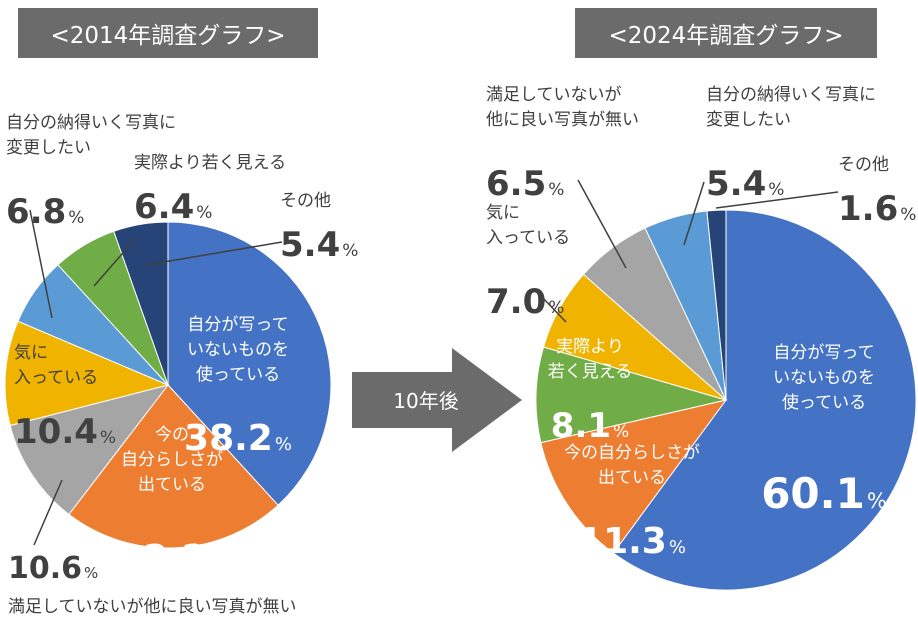 This screenshot has width=918, height=630. What do you see at coordinates (238, 350) in the screenshot?
I see `slice-label-0-0-1: いないものを` at bounding box center [238, 350].